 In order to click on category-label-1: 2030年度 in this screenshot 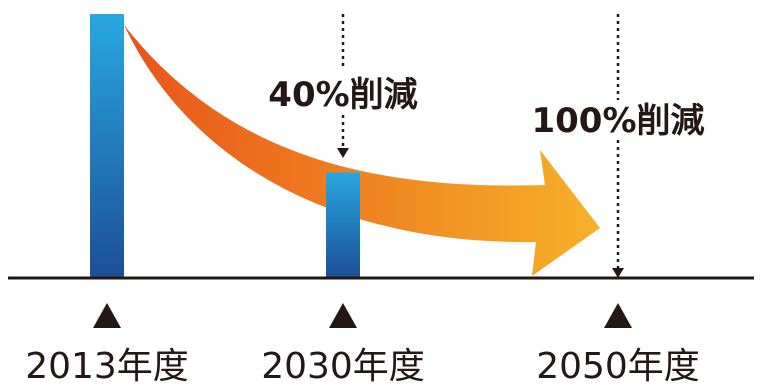, I will do `click(343, 366)`.